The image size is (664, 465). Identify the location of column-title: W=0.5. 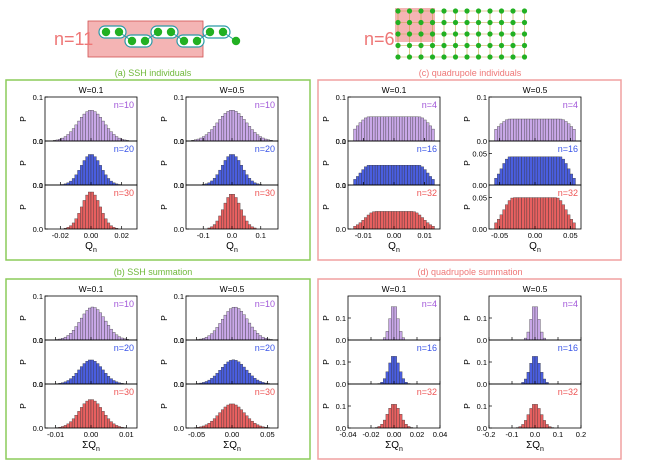
(232, 90).